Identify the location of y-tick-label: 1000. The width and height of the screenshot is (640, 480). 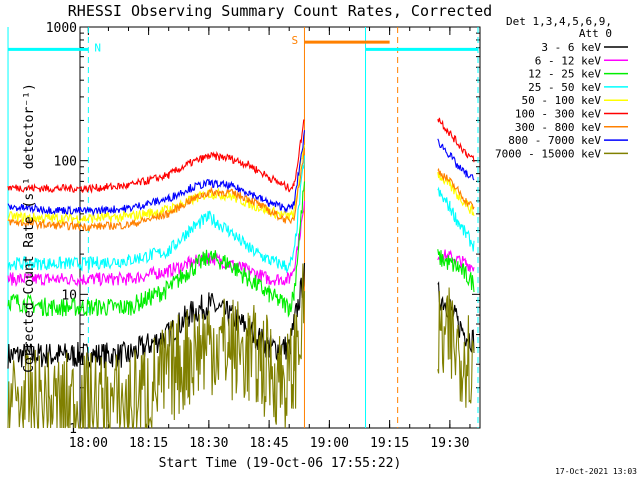
(61, 28).